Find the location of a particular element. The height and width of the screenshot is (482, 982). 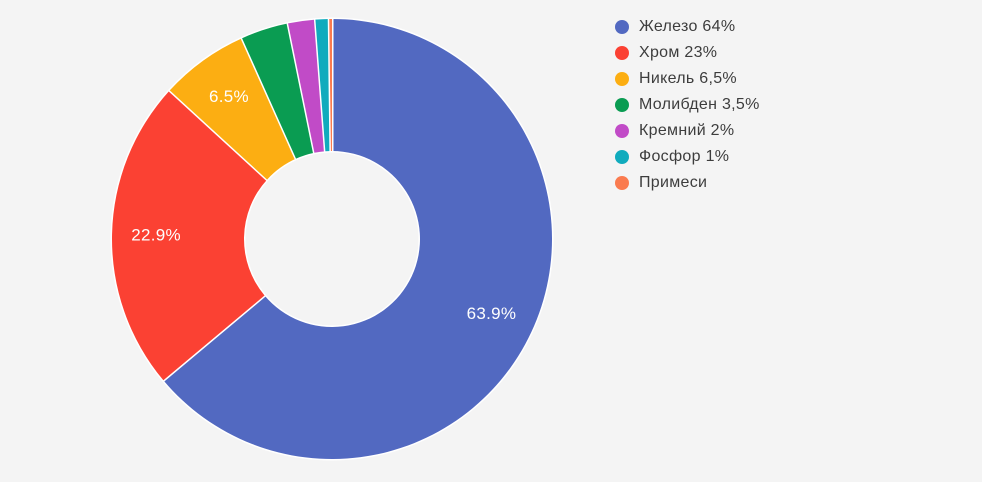

pie-slice-impurities is located at coordinates (330, 85).